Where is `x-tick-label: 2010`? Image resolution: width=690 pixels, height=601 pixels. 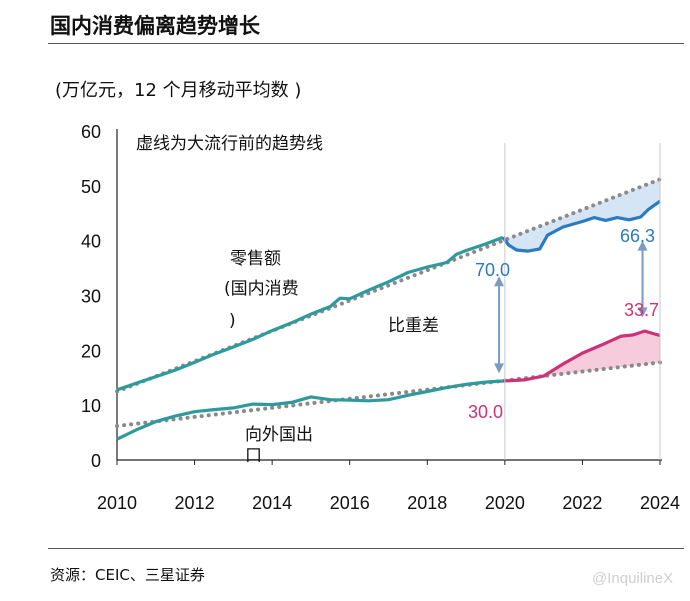
x-tick-label: 2010 is located at coordinates (117, 503).